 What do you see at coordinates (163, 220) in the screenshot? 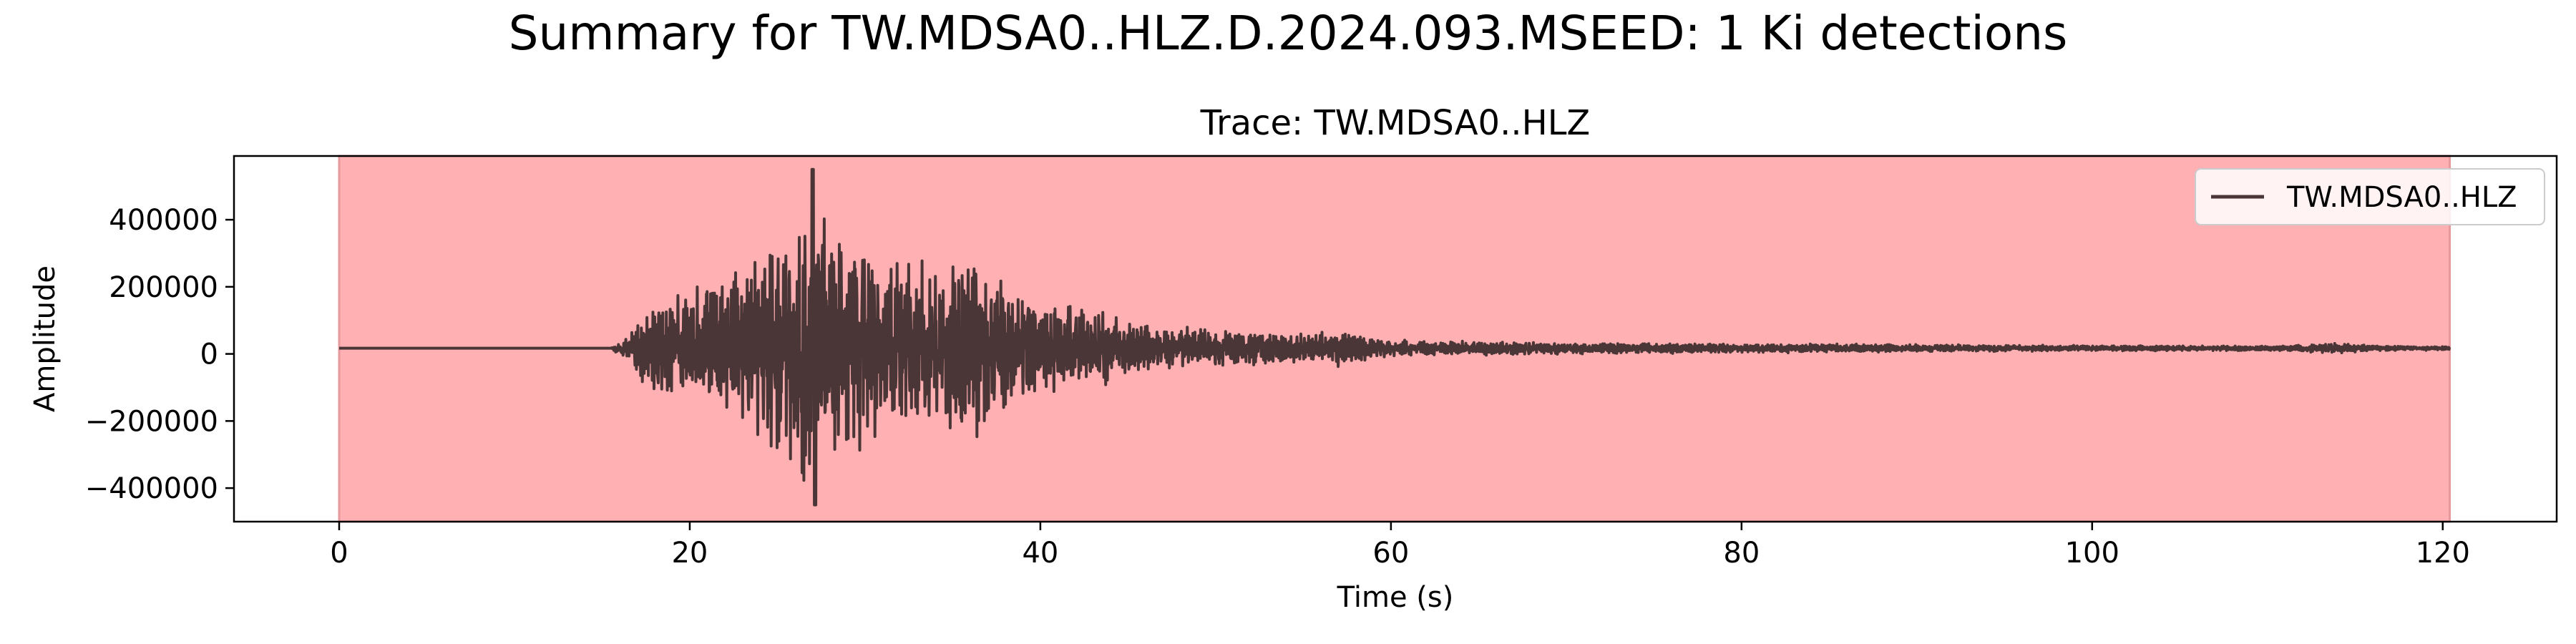
I see `y-tick-label: 400000` at bounding box center [163, 220].